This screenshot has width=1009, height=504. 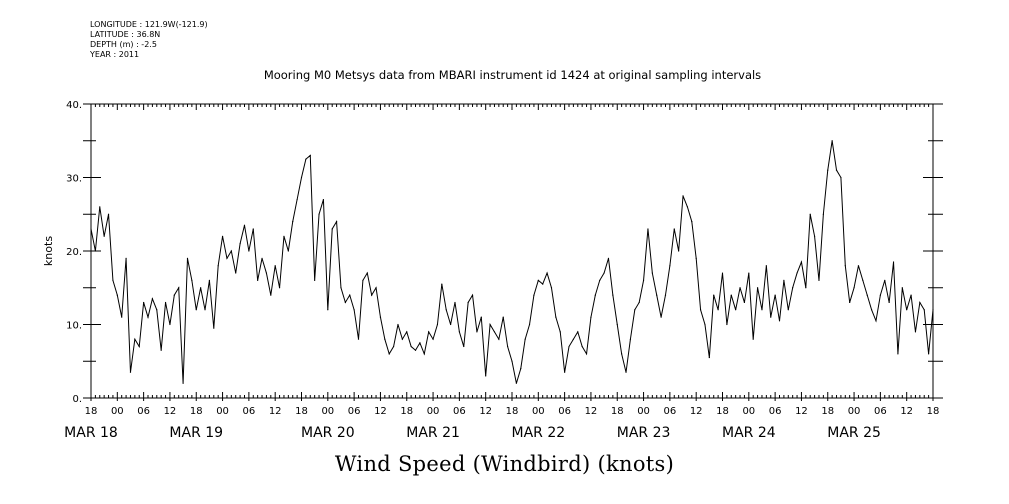 I want to click on y-tick-label: 30., so click(x=74, y=179).